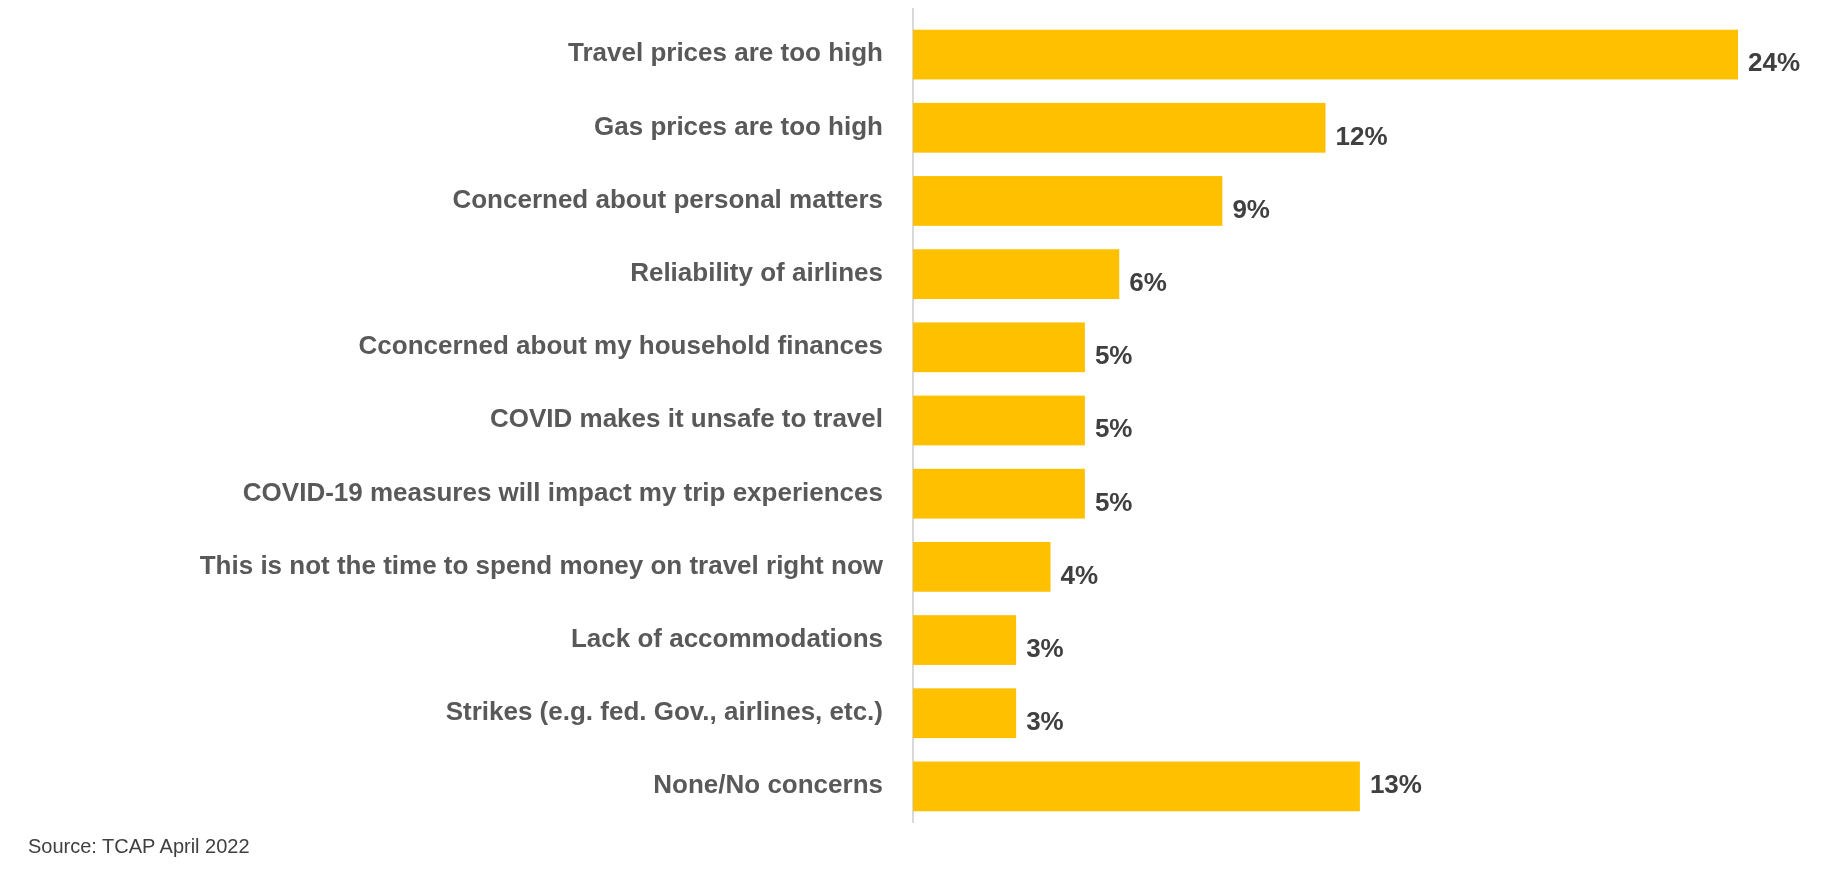  What do you see at coordinates (768, 784) in the screenshot?
I see `y-tick-label: None/No concerns` at bounding box center [768, 784].